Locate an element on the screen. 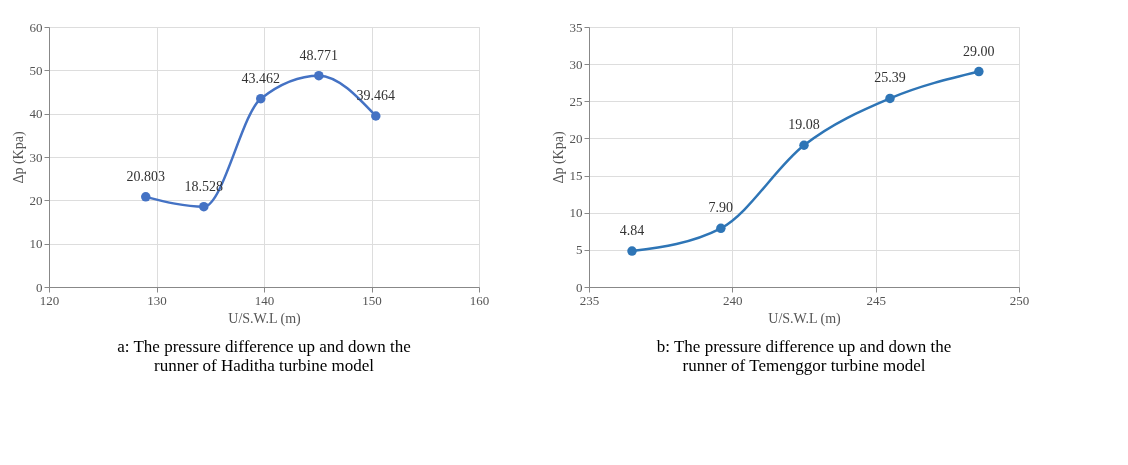 The width and height of the screenshot is (1128, 465). x-tick-label: 240 is located at coordinates (733, 300).